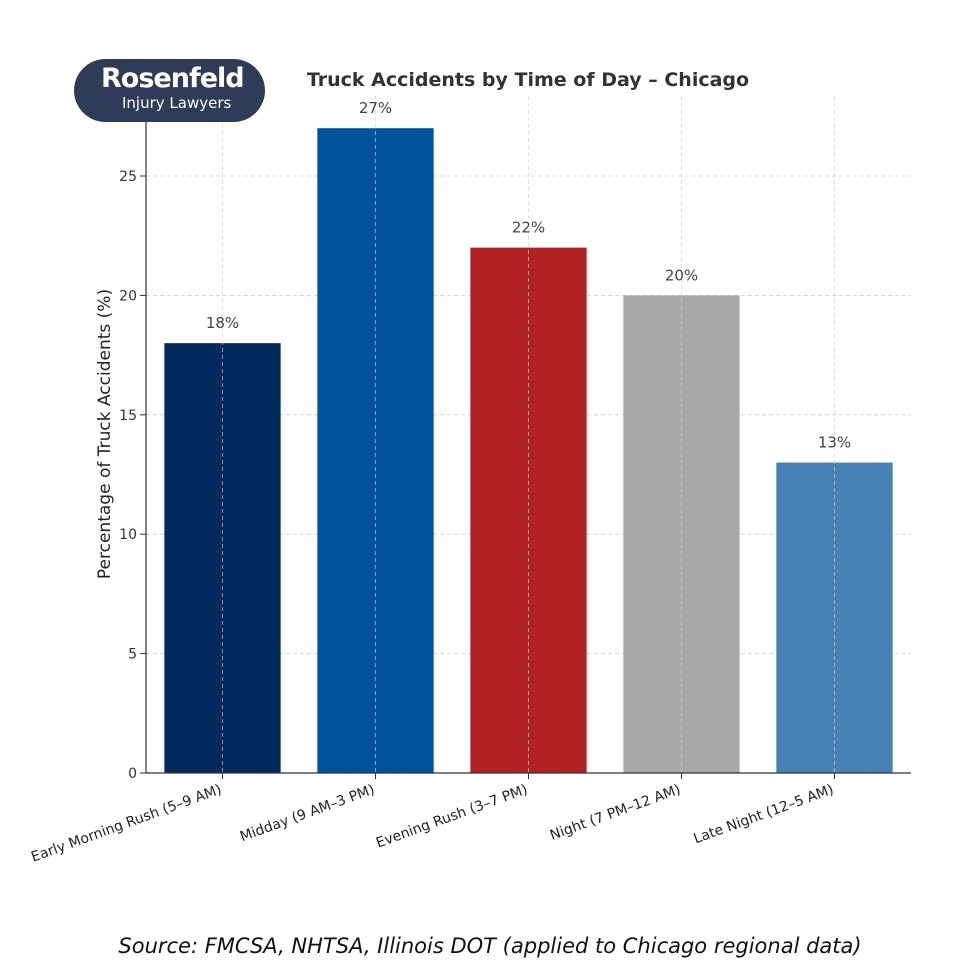 The width and height of the screenshot is (980, 980). Describe the element at coordinates (105, 434) in the screenshot. I see `y-axis-label: Percentage of Truck Accidents (%)` at that location.